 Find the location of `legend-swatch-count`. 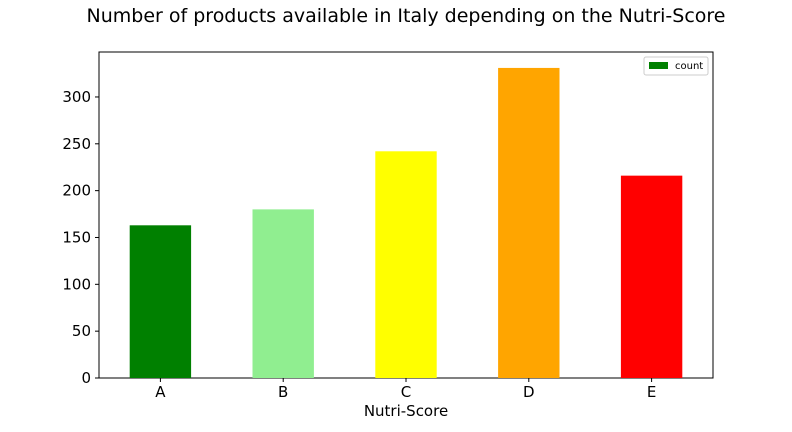

legend-swatch-count is located at coordinates (658, 65).